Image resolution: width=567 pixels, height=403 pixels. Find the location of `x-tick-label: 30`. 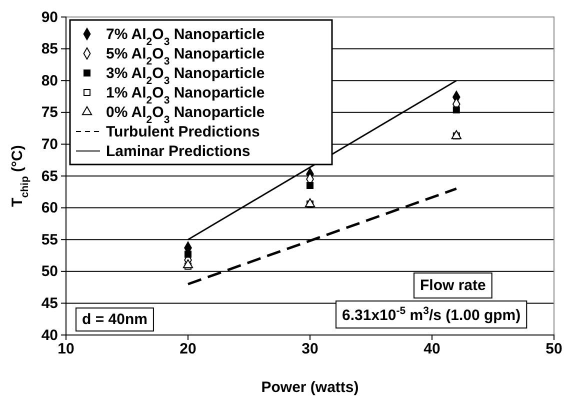

x-tick-label: 30 is located at coordinates (310, 349).